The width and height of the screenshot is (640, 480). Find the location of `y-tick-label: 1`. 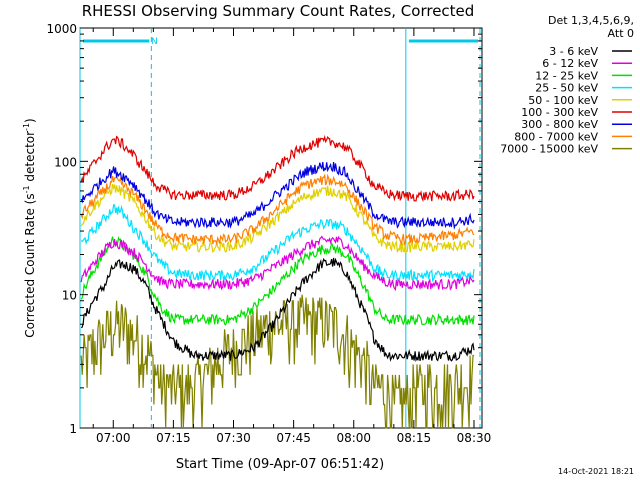

y-tick-label: 1 is located at coordinates (73, 429).